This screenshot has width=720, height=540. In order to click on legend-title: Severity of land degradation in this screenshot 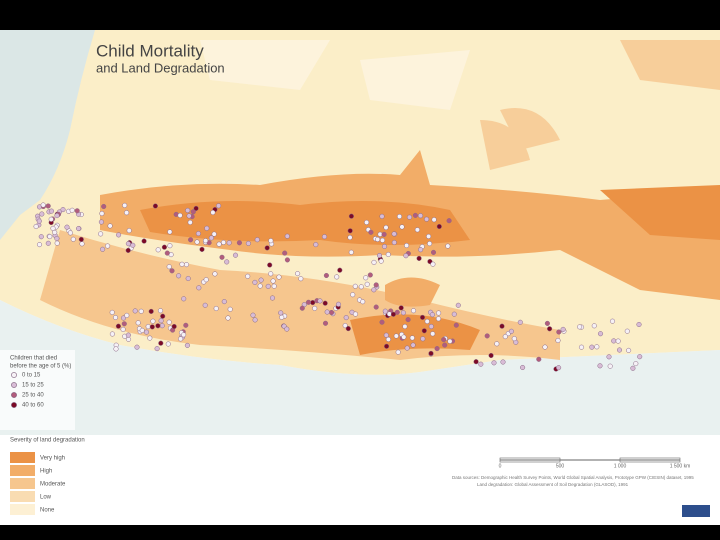, I will do `click(47, 441)`.